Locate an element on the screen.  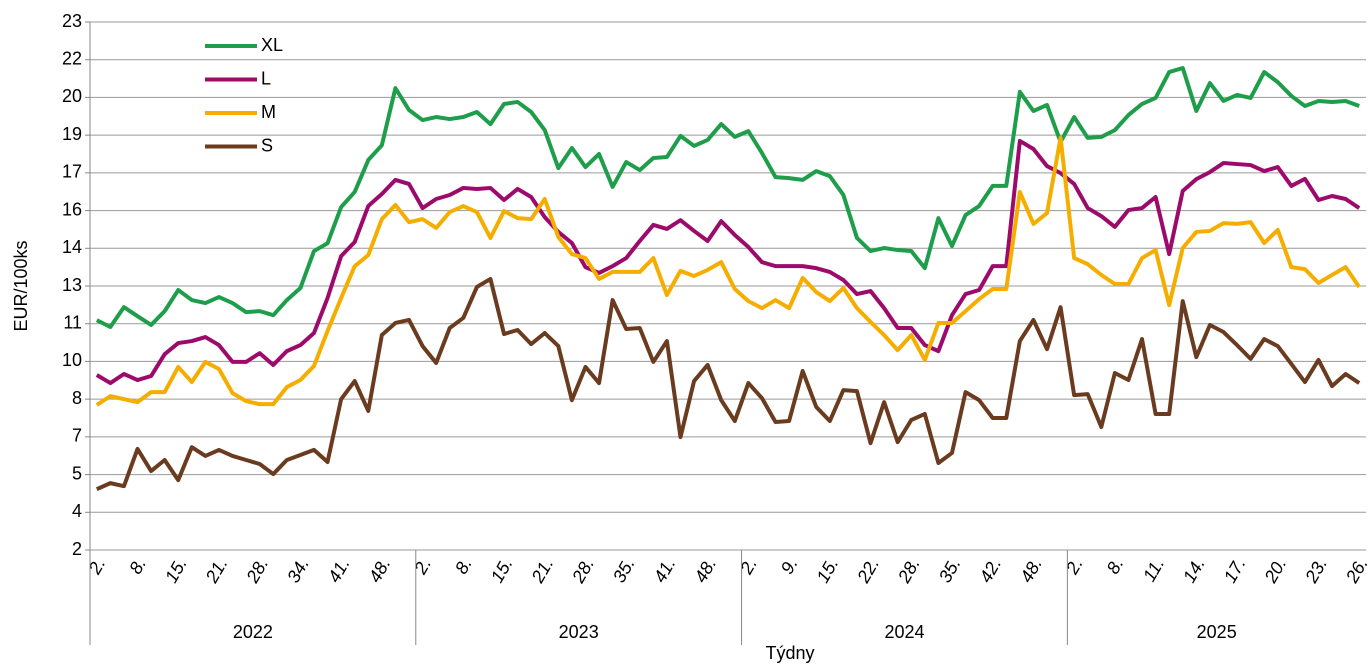
x-tick-label: 23. is located at coordinates (1316, 570).